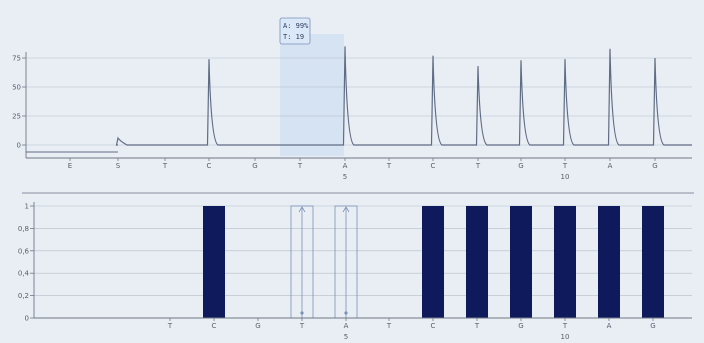 The height and width of the screenshot is (343, 704). What do you see at coordinates (346, 337) in the screenshot?
I see `histogram-position-label: 5` at bounding box center [346, 337].